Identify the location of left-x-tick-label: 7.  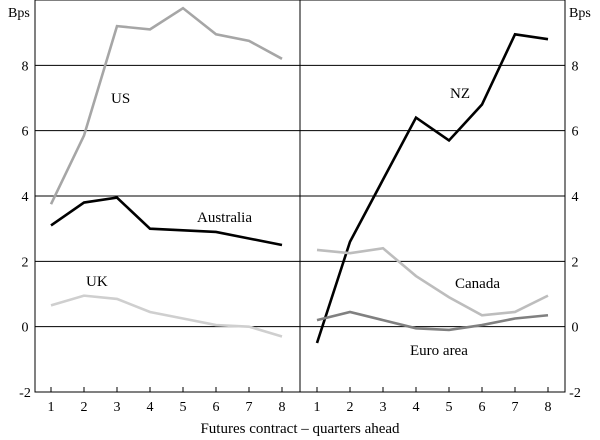
(249, 407).